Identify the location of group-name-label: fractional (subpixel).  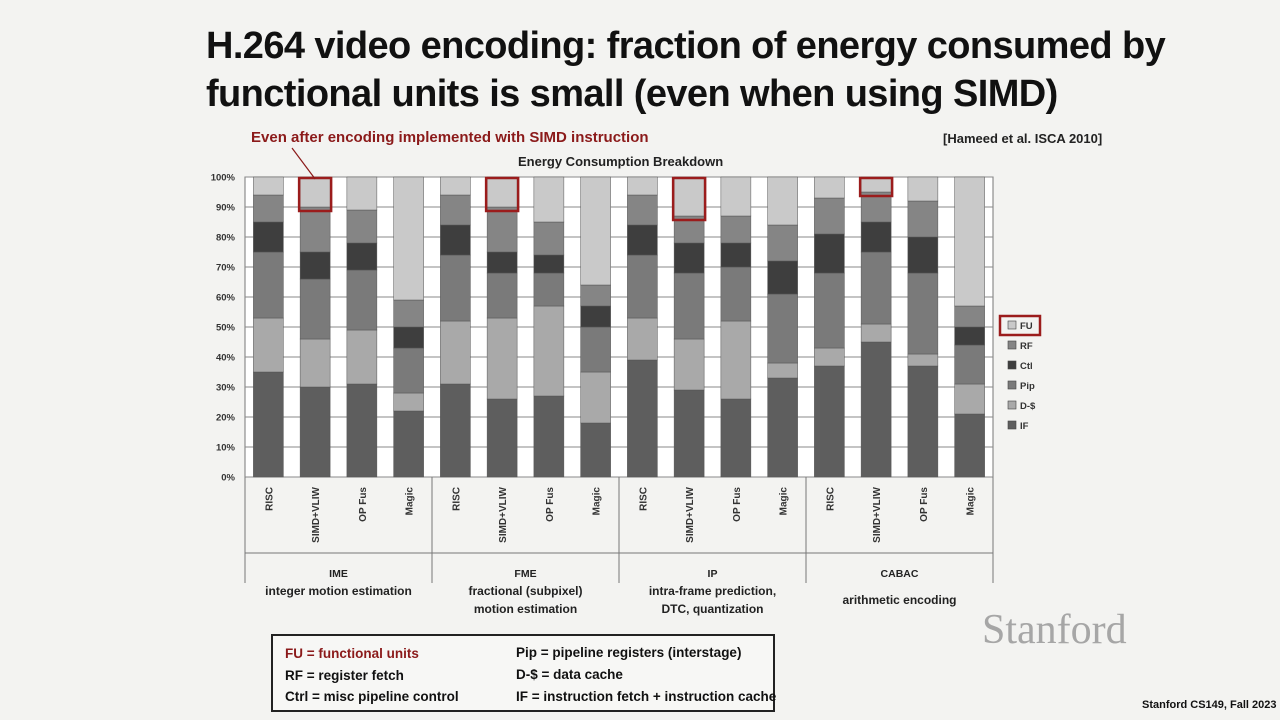
(525, 591).